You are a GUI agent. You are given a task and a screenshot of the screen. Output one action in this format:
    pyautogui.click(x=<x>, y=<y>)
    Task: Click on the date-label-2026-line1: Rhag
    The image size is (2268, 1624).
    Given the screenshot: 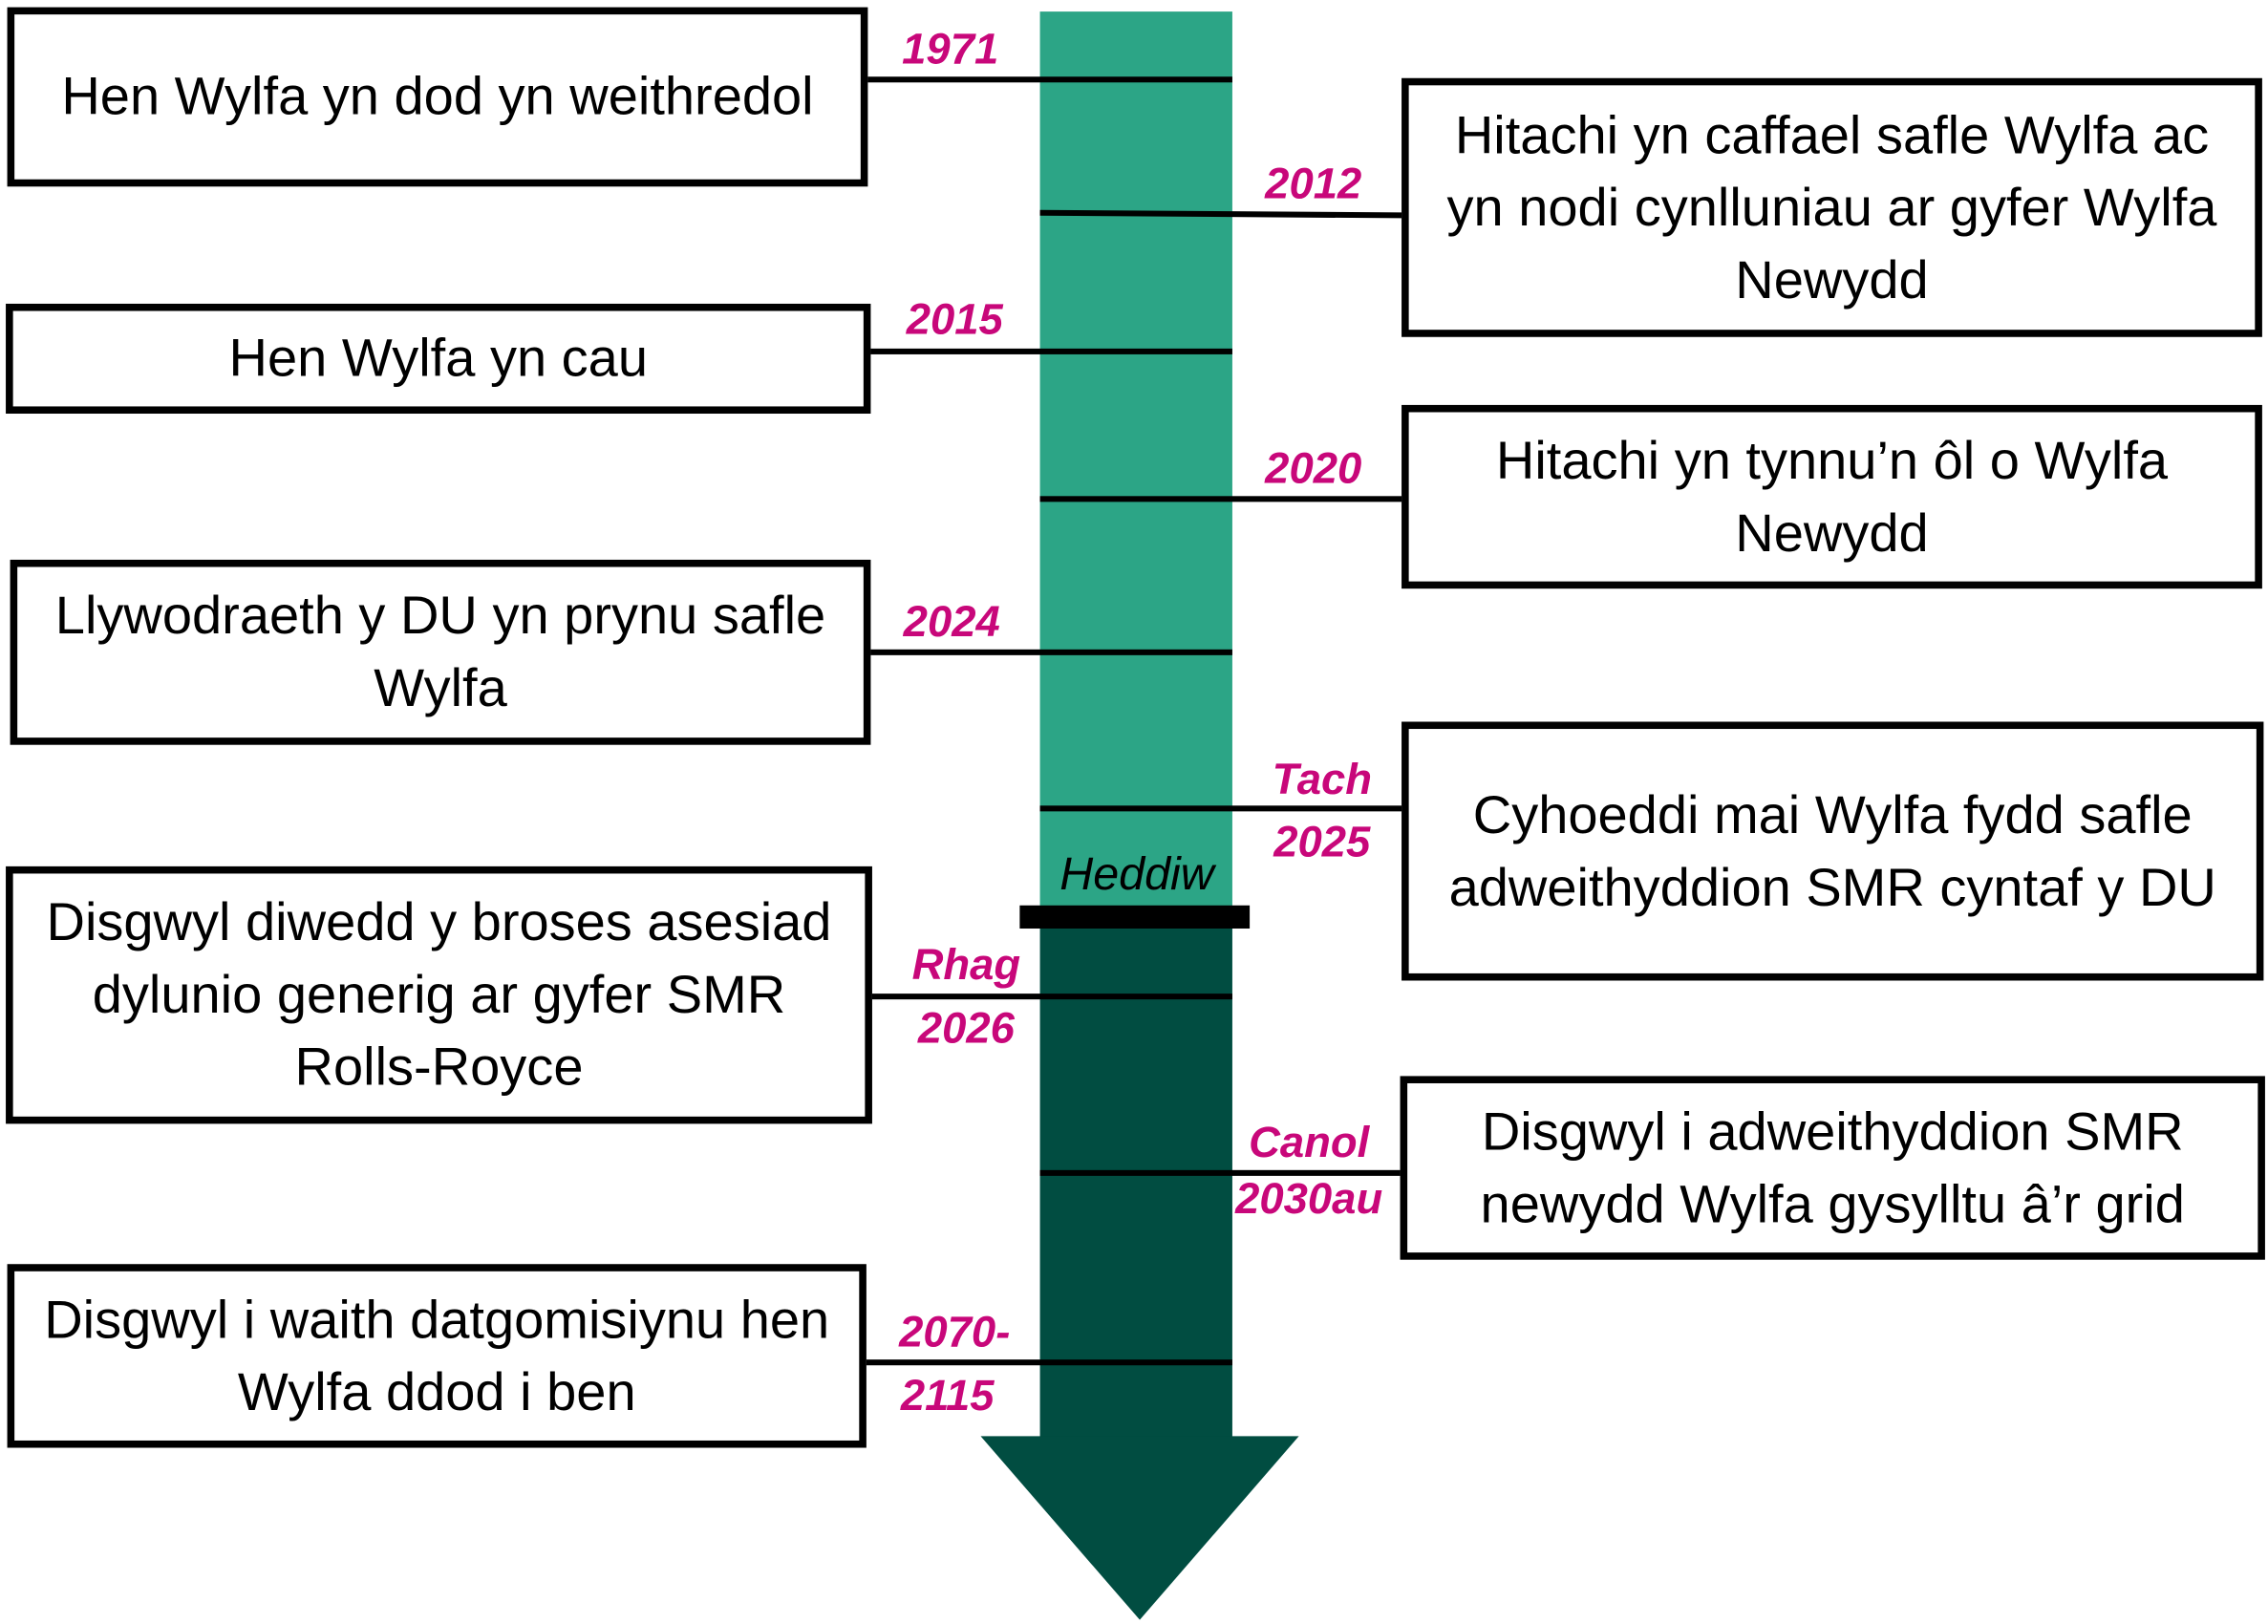 What is the action you would take?
    pyautogui.click(x=966, y=966)
    